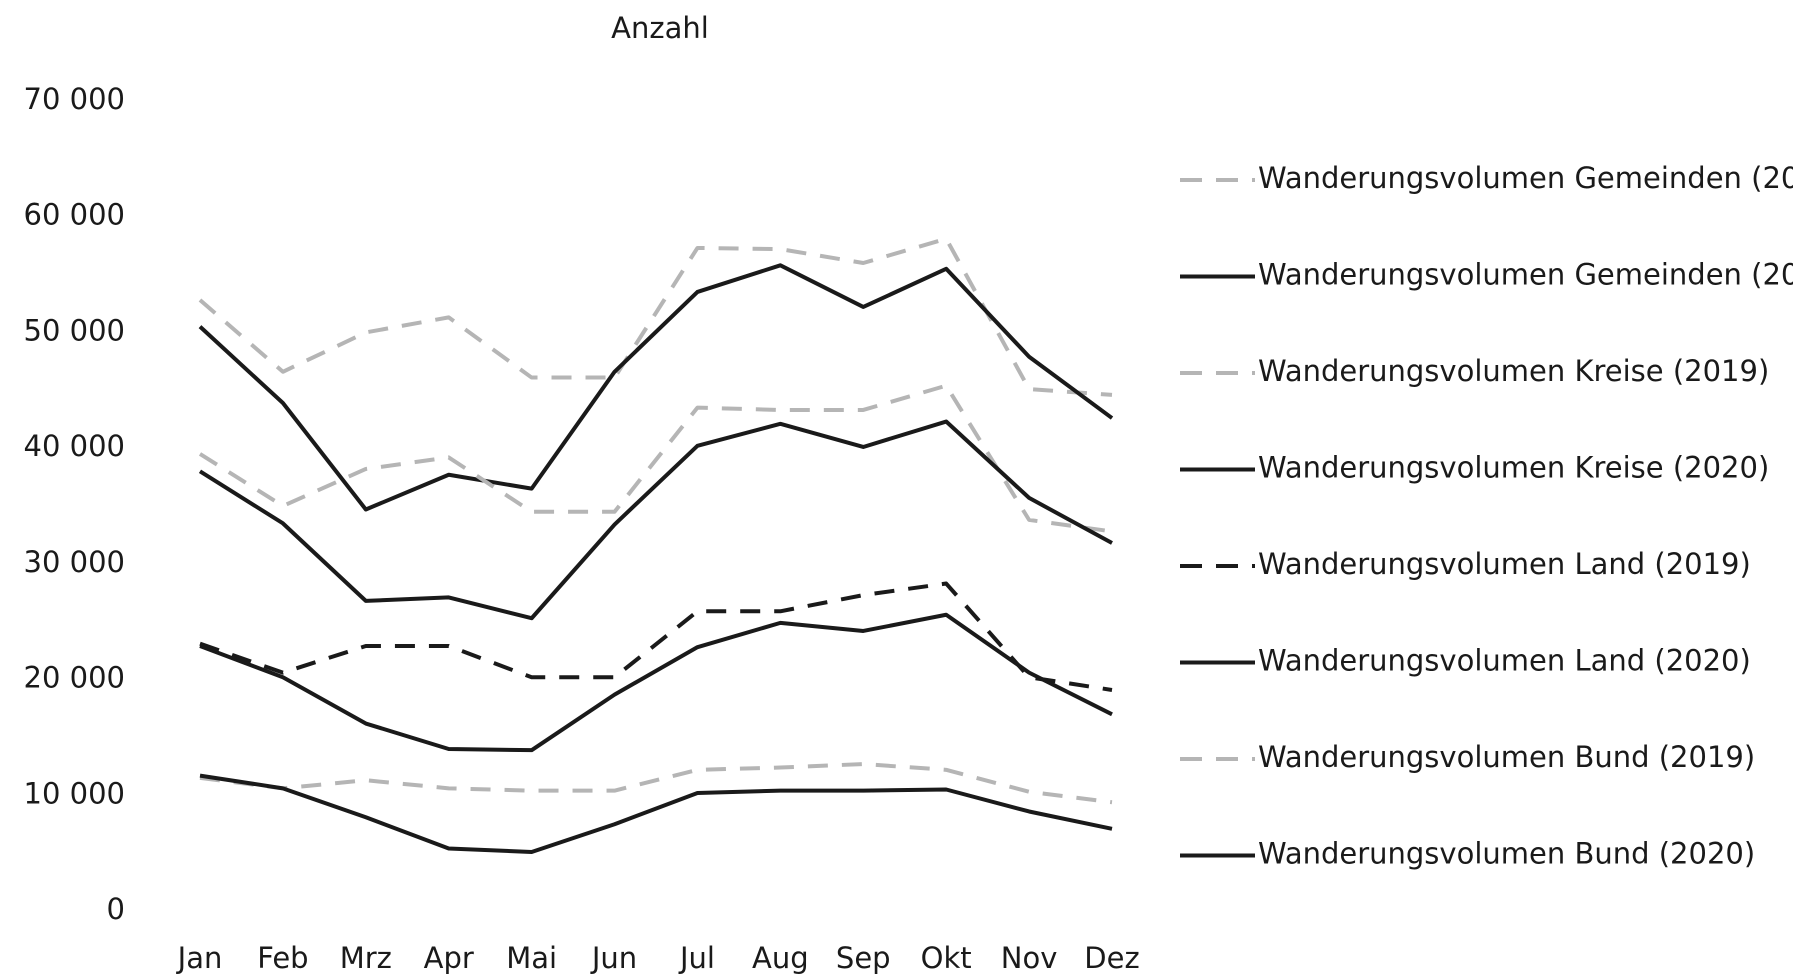 The height and width of the screenshot is (980, 1793). Describe the element at coordinates (74, 330) in the screenshot. I see `y-tick-label: 50 000` at that location.